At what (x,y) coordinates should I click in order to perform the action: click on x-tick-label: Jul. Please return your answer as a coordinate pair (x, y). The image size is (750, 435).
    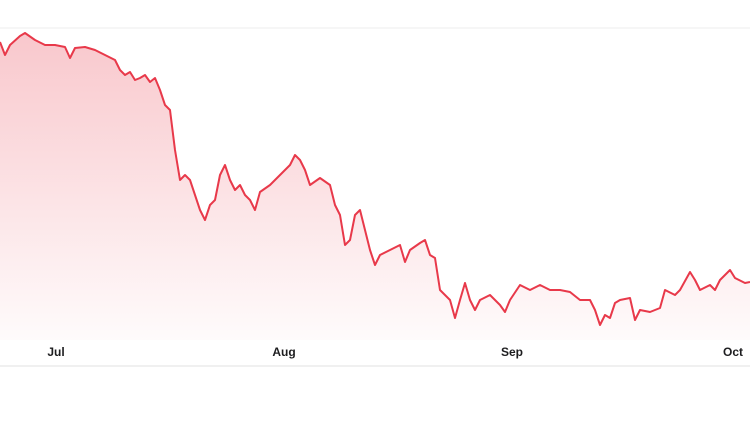
    Looking at the image, I should click on (55, 352).